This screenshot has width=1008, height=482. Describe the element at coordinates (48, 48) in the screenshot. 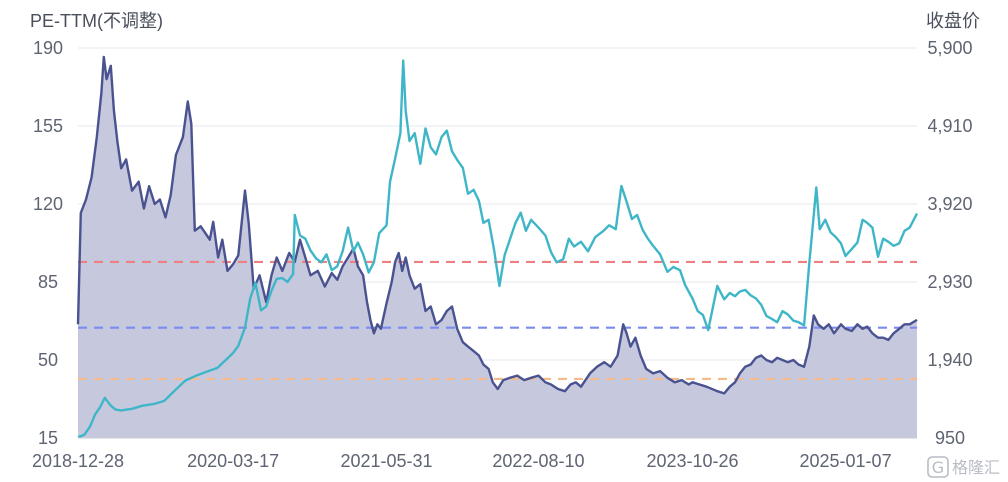

I see `left-tick-label: 190` at that location.